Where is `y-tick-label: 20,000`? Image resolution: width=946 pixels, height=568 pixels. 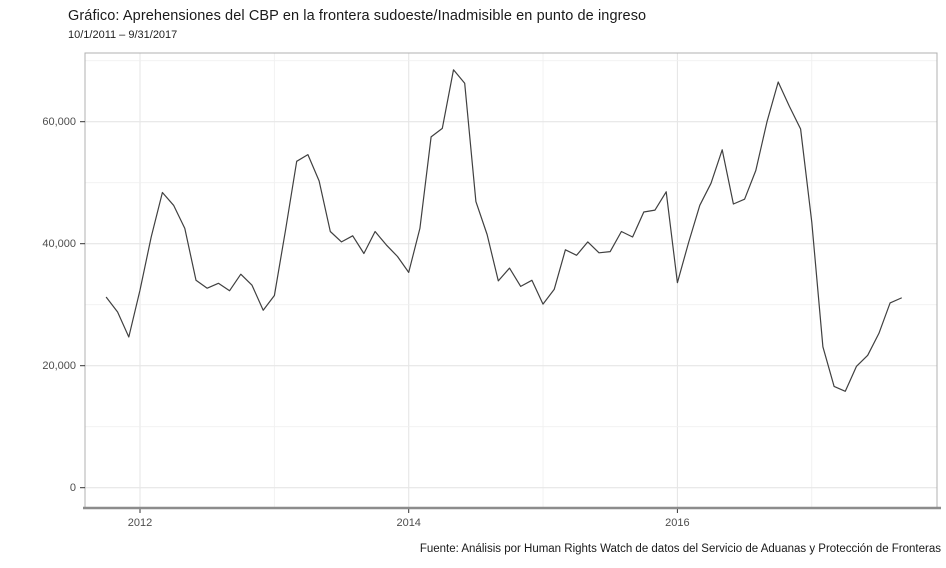
y-tick-label: 20,000 is located at coordinates (59, 366).